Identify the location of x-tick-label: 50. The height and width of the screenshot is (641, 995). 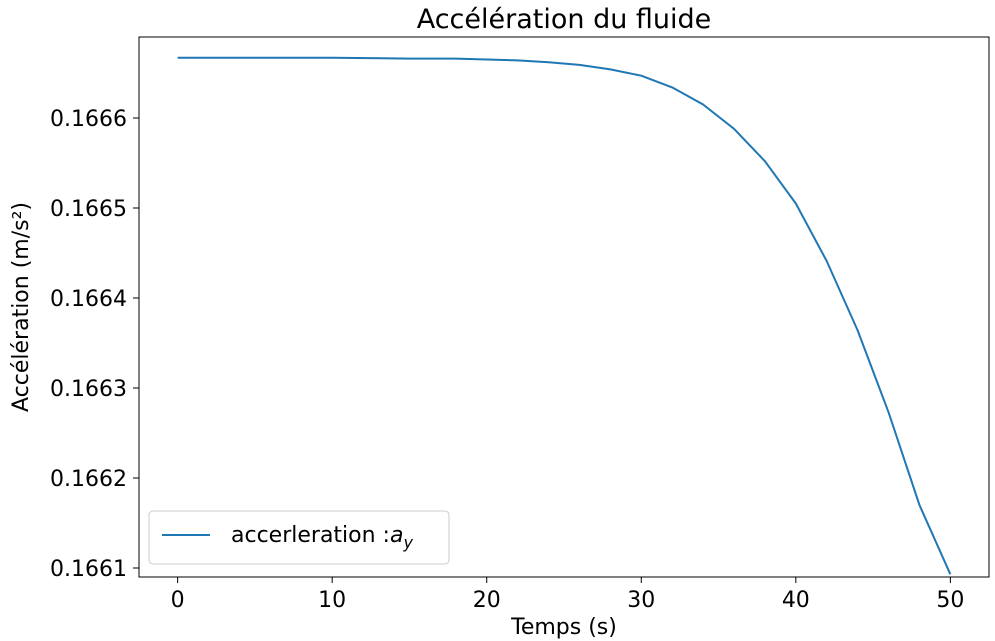
(950, 600).